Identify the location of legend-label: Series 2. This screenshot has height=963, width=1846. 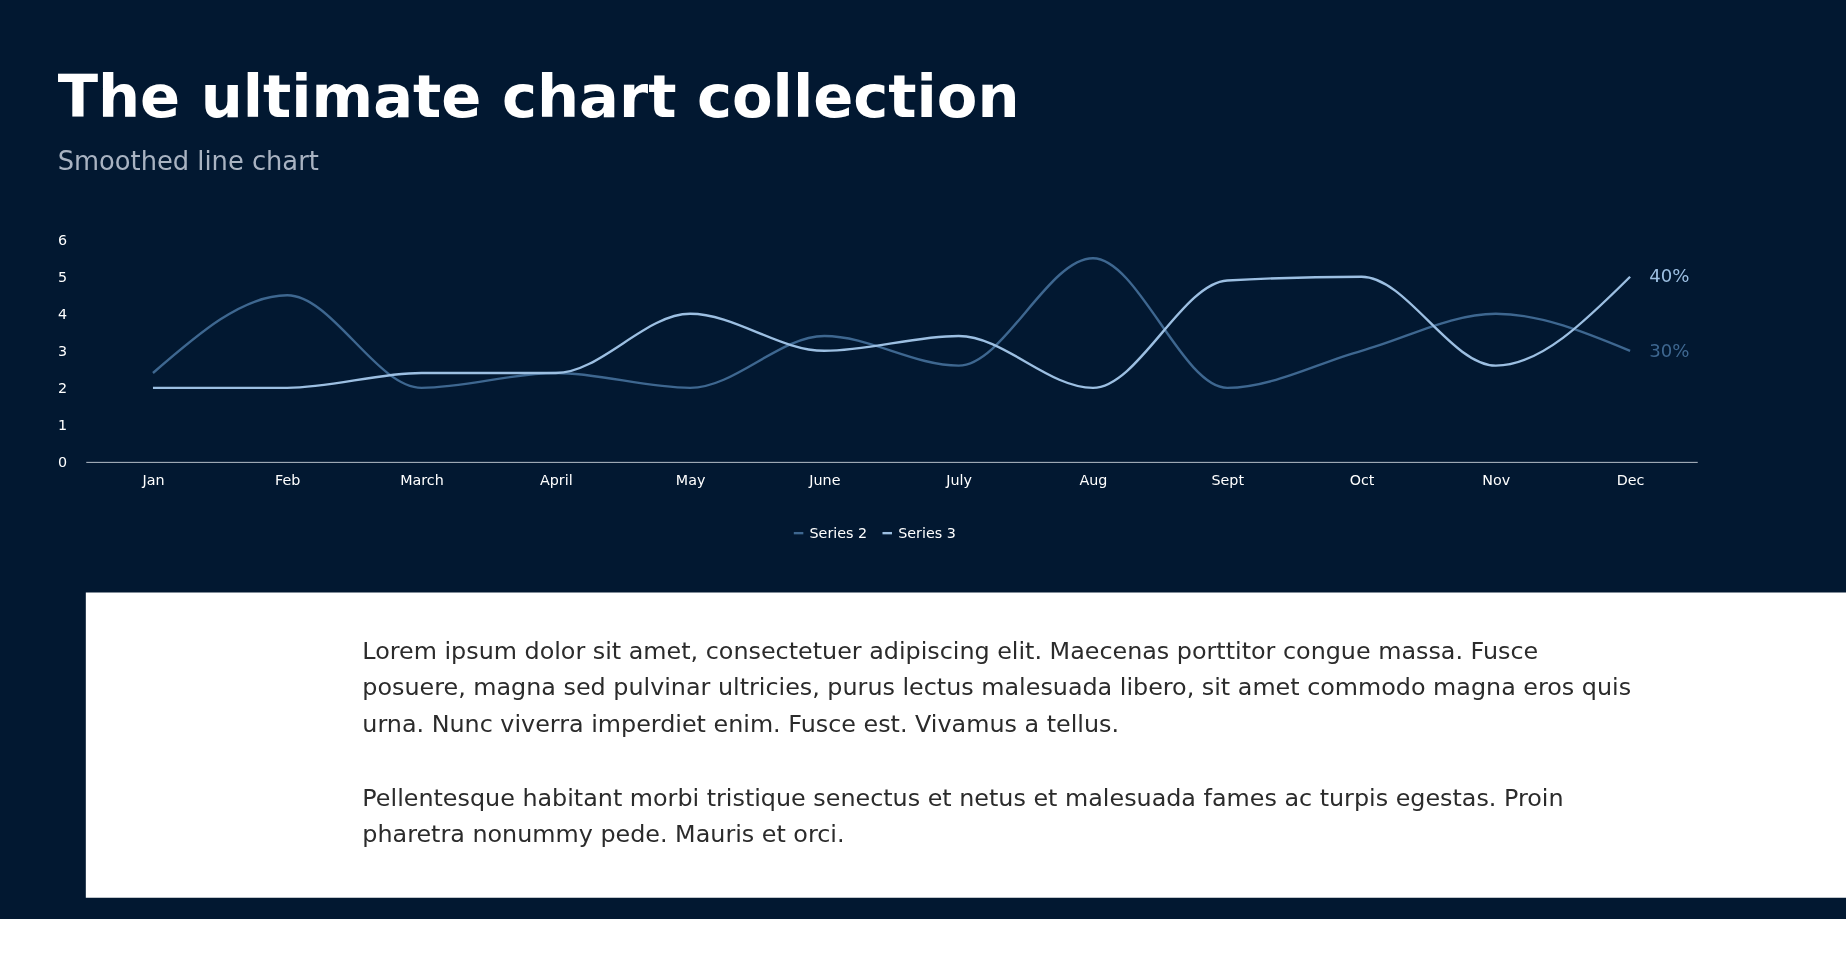
(838, 532).